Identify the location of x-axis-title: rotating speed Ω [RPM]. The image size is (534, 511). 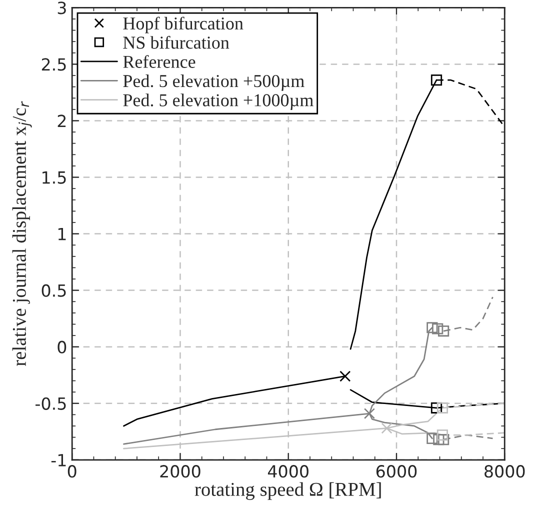
(287, 491).